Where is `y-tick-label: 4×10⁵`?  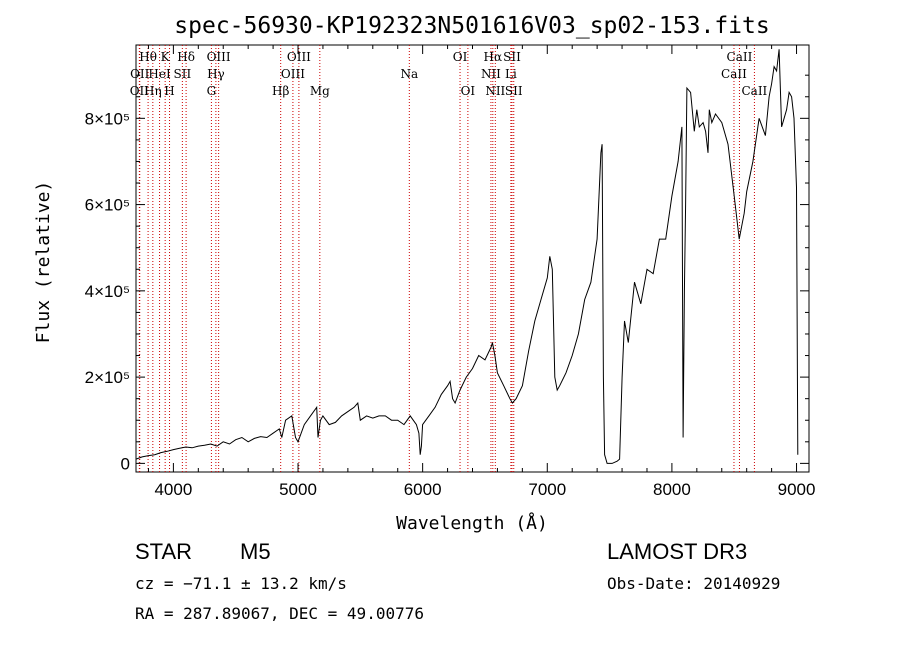
y-tick-label: 4×10⁵ is located at coordinates (107, 291).